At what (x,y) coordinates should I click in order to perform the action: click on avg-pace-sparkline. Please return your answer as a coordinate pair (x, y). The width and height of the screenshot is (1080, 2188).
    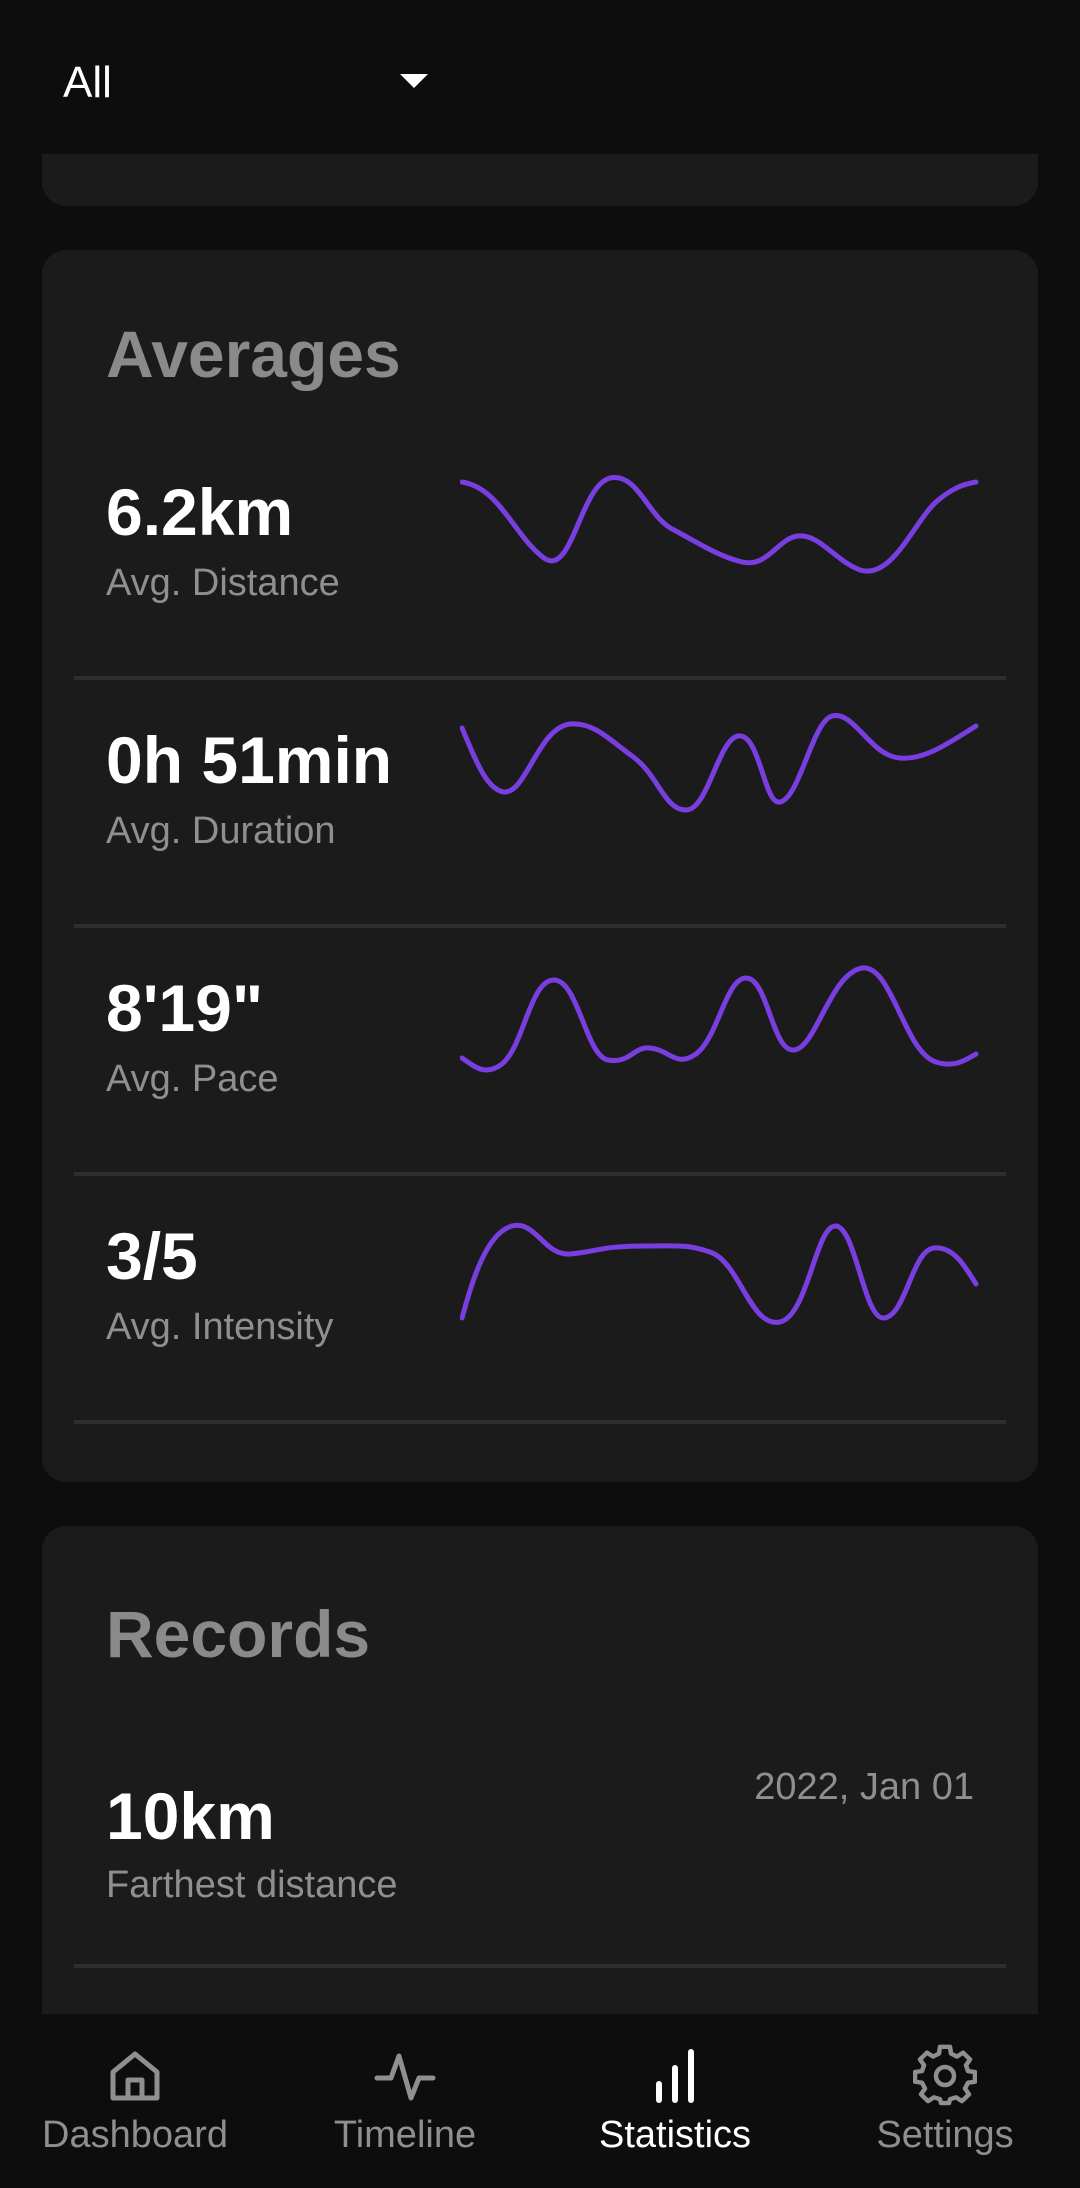
    Looking at the image, I should click on (719, 1019).